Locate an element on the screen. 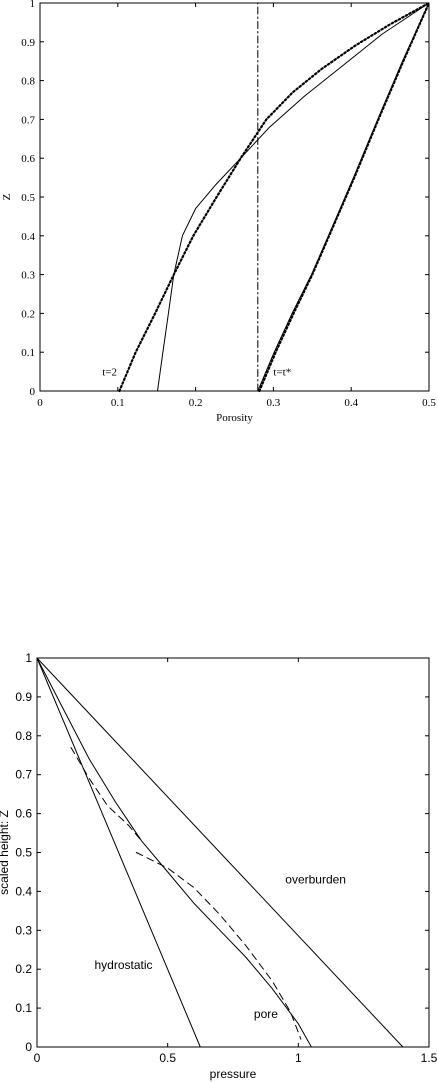  x-axis-label: Porosity is located at coordinates (234, 418).